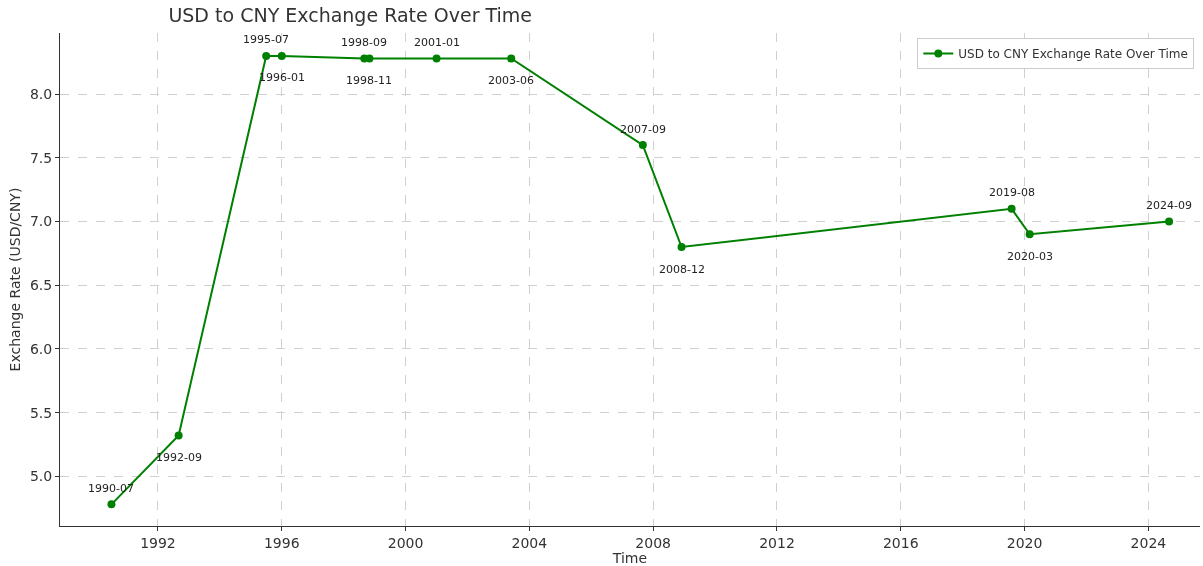  What do you see at coordinates (529, 542) in the screenshot?
I see `x-tick-label: 2004` at bounding box center [529, 542].